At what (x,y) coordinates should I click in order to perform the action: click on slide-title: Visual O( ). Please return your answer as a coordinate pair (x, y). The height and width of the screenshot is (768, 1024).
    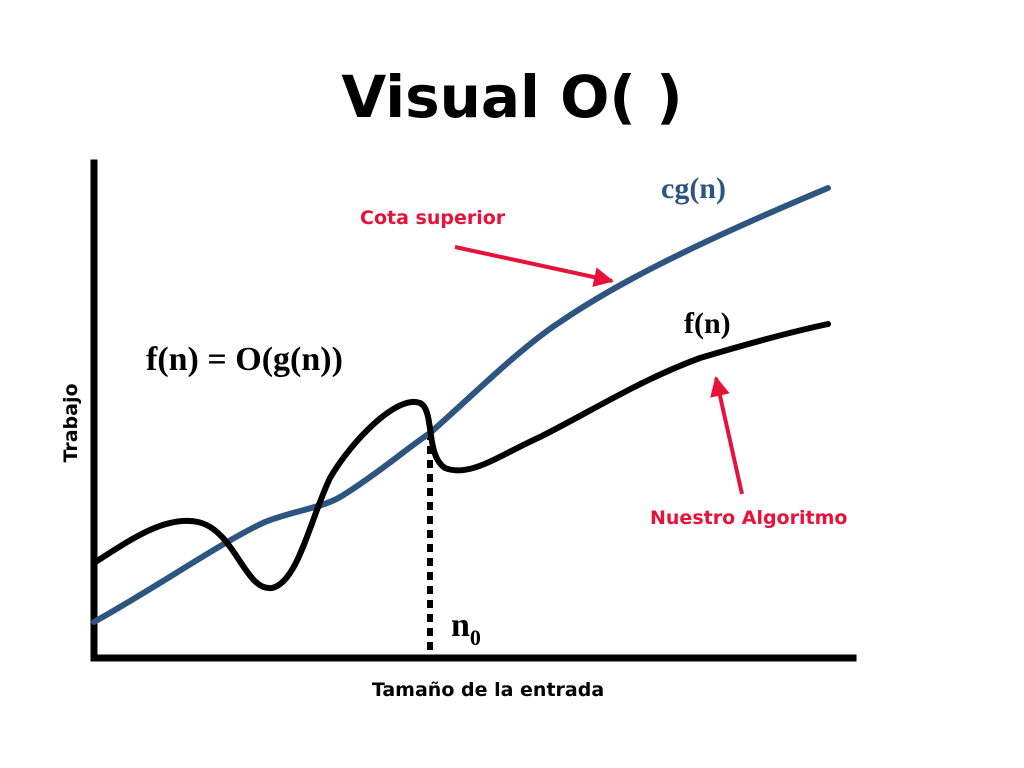
    Looking at the image, I should click on (511, 97).